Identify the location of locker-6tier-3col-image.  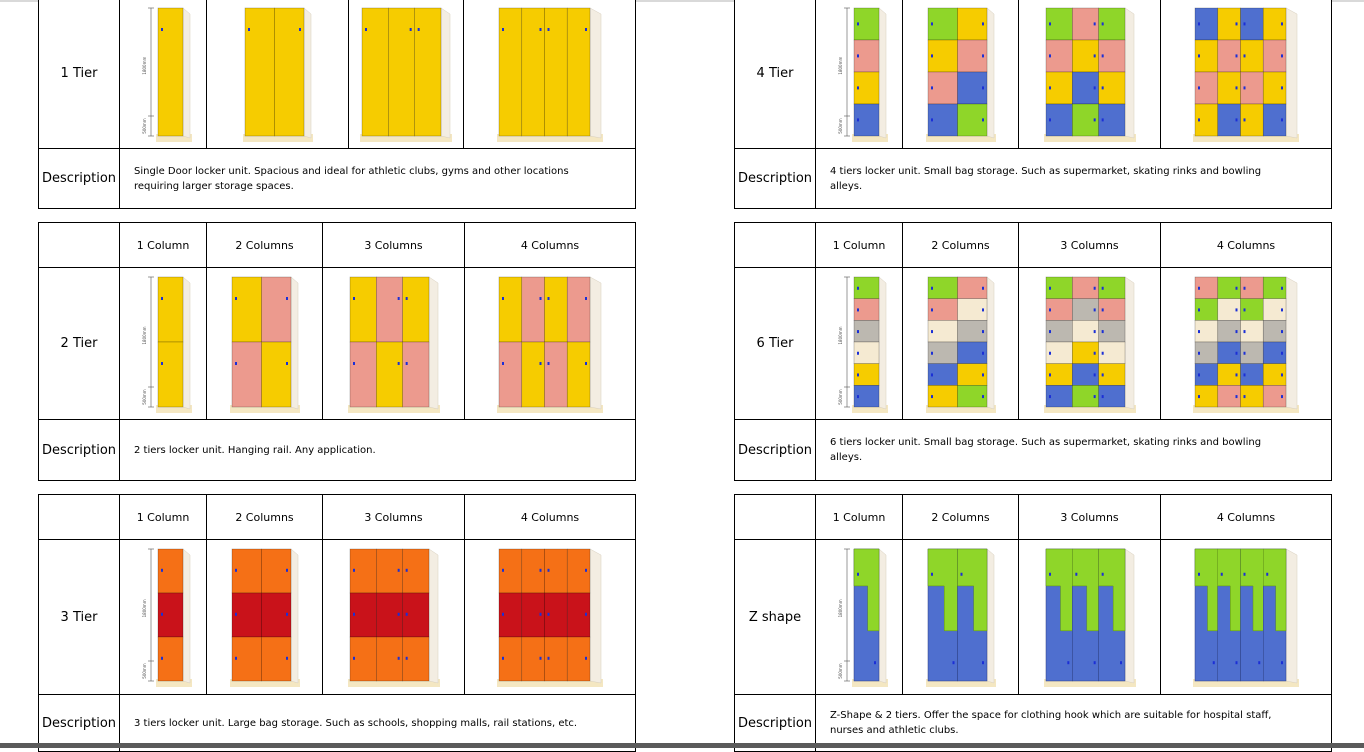
(1089, 344).